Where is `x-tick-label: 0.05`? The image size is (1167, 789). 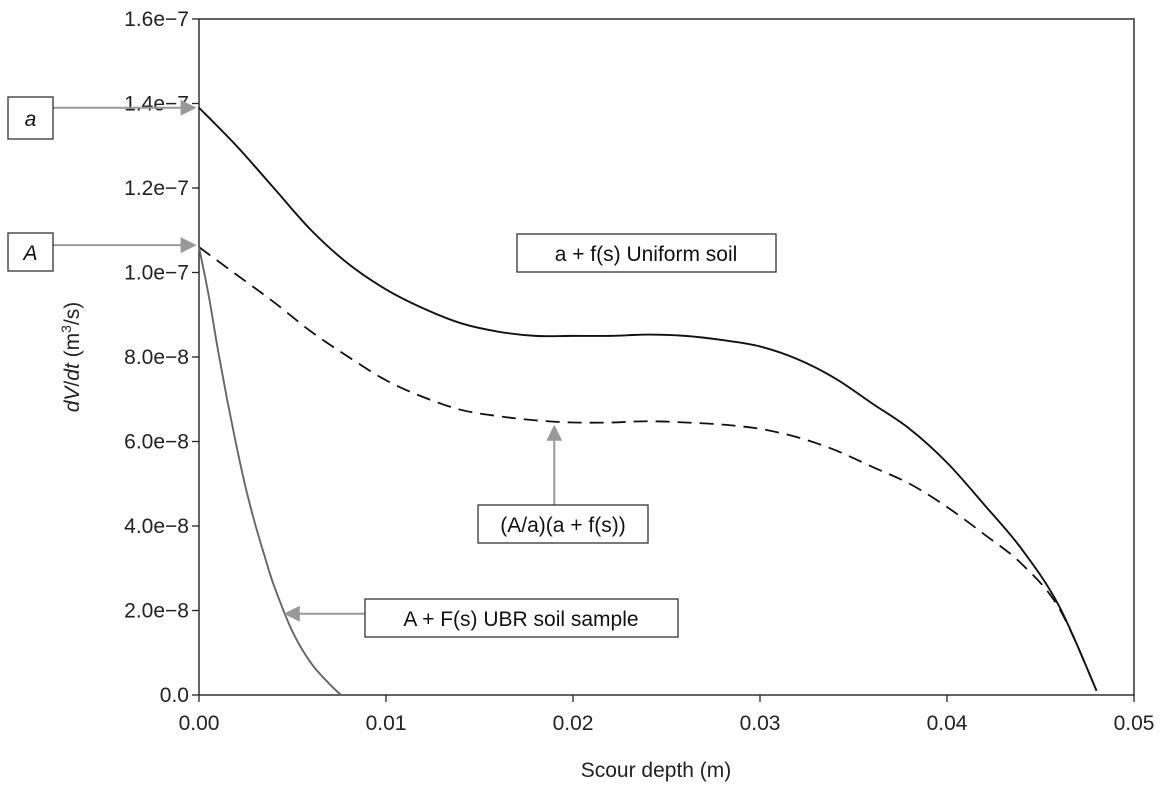 x-tick-label: 0.05 is located at coordinates (1134, 723).